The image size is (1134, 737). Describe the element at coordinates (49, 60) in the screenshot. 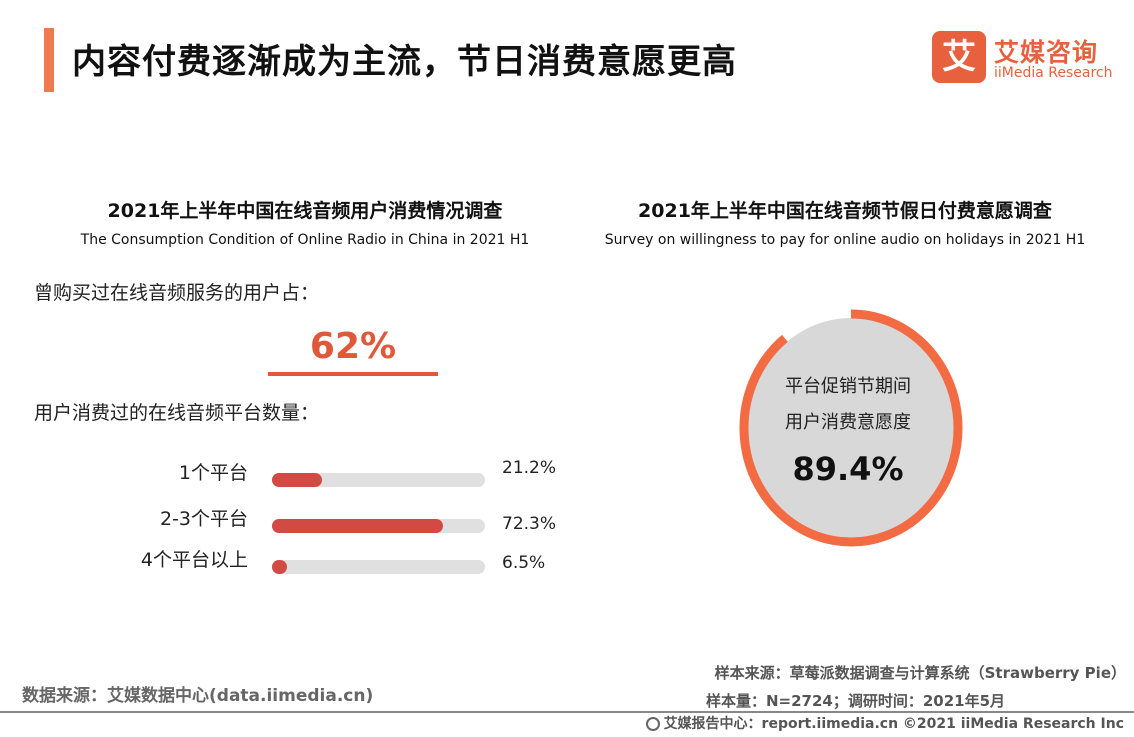

I see `title-accent-bar` at that location.